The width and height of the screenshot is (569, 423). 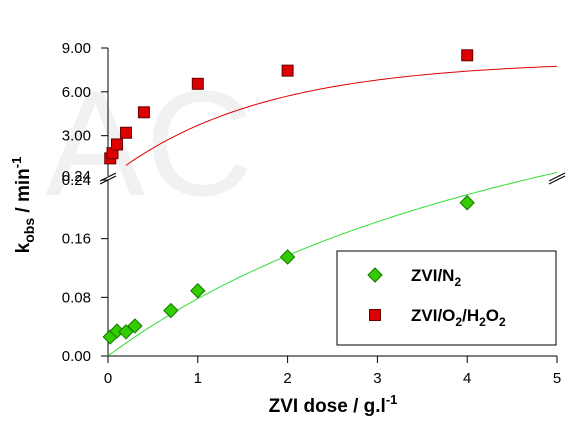 I want to click on x-tick-label: 2, so click(x=287, y=378).